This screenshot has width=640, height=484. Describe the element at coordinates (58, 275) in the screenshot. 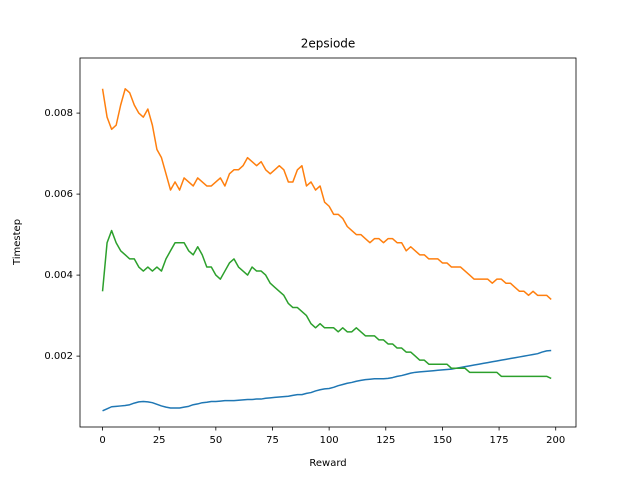

I see `y-tick-label: 0.004` at that location.